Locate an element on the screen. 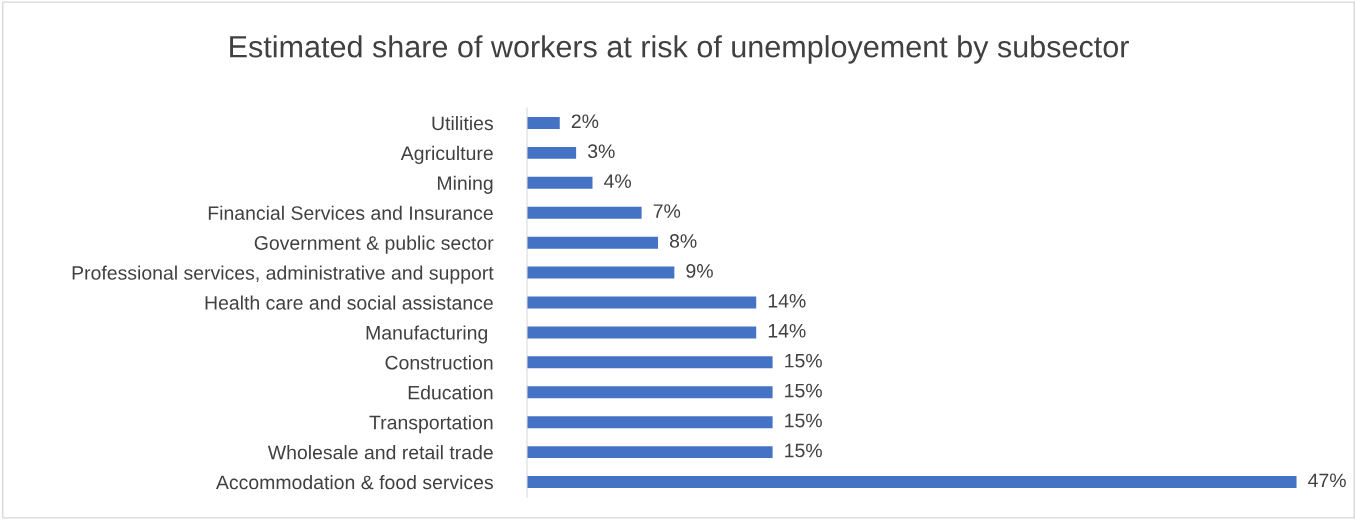 This screenshot has width=1357, height=520. y-tick-label: Construction is located at coordinates (439, 362).